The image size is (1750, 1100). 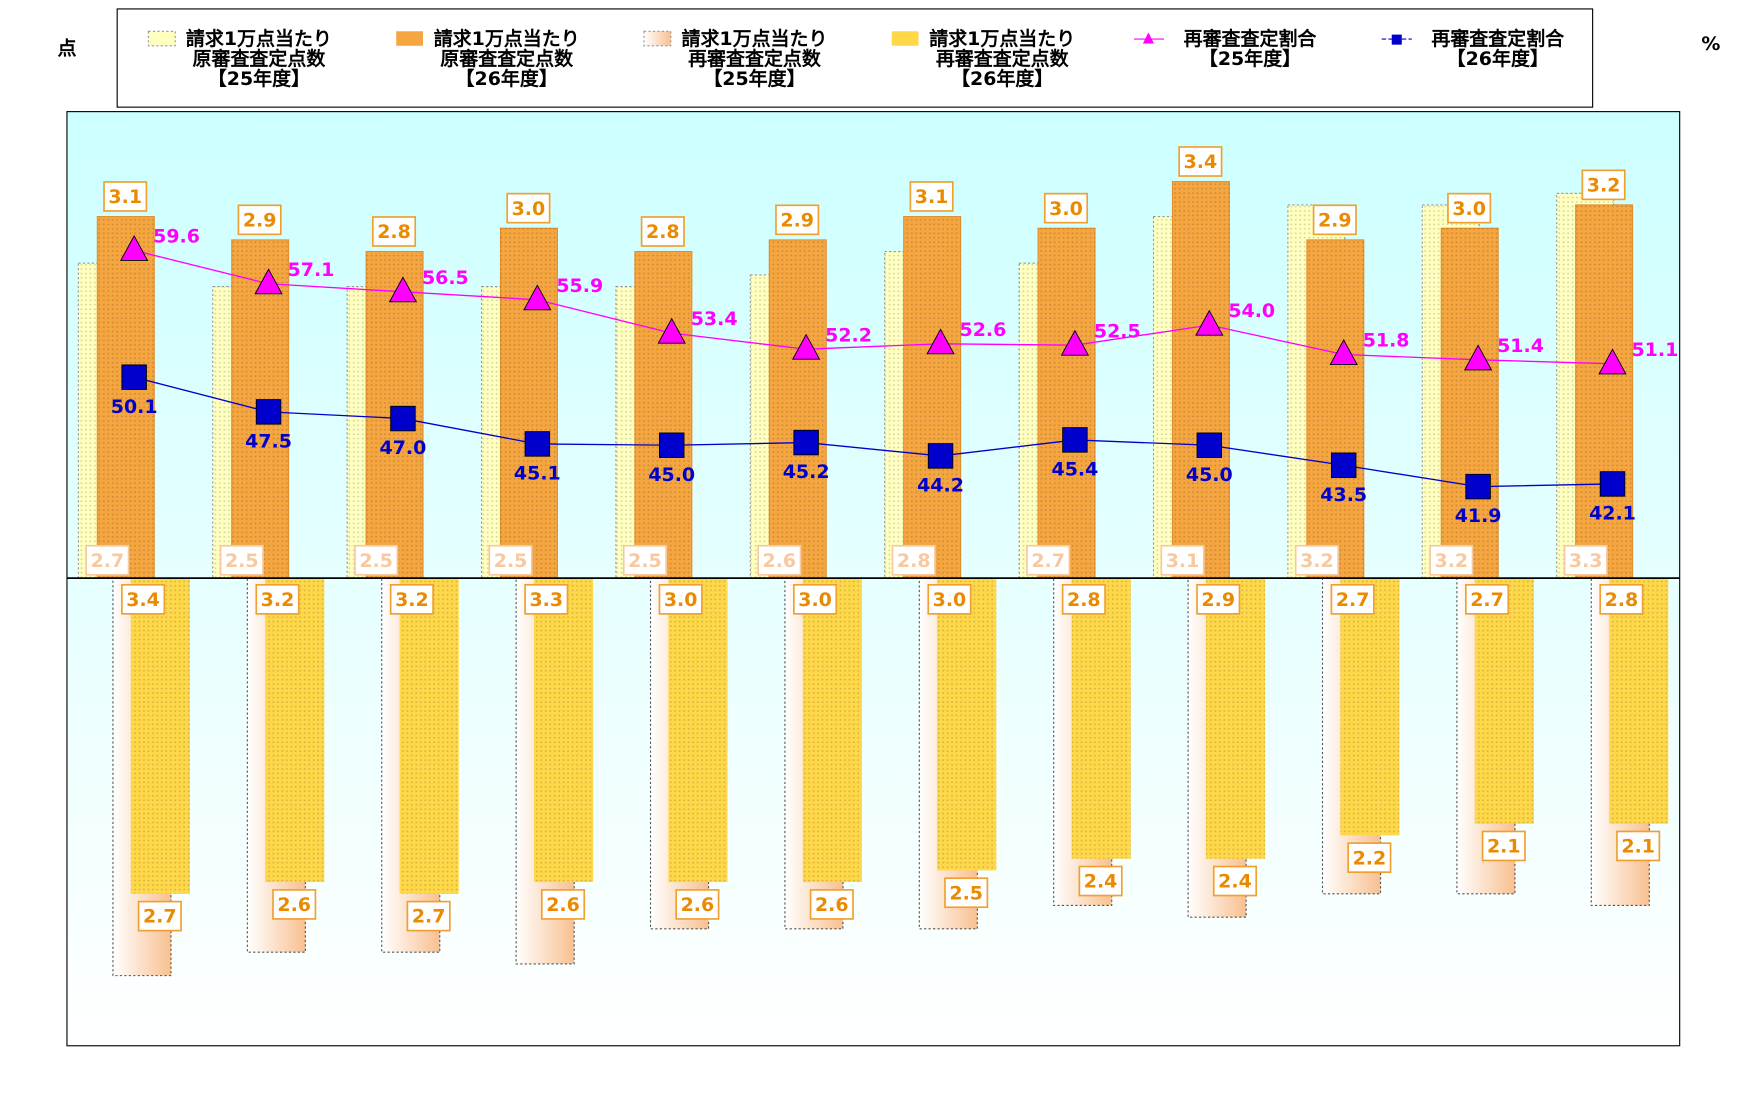 I want to click on legend-label: 請求1万点当たり再審査査定点数【25年度】, so click(x=754, y=58).